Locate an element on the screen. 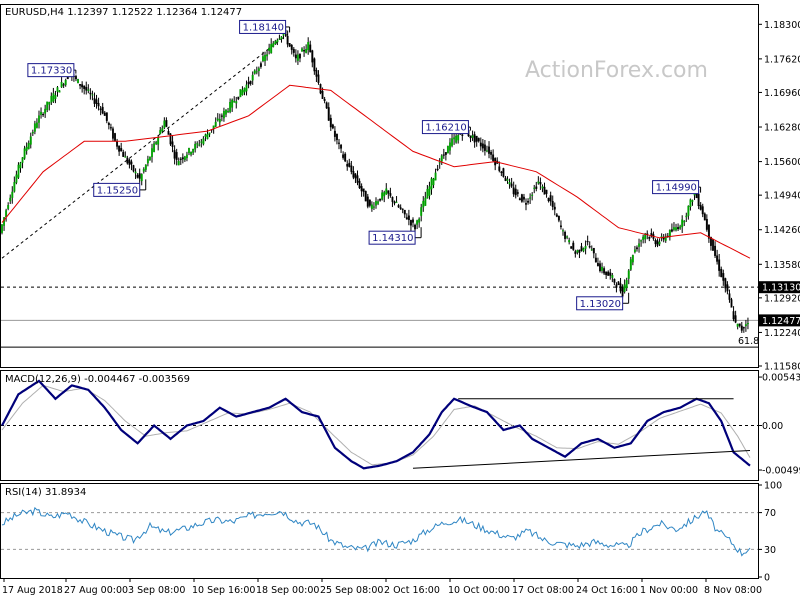  price-tick-label: 1.12920 is located at coordinates (782, 298).